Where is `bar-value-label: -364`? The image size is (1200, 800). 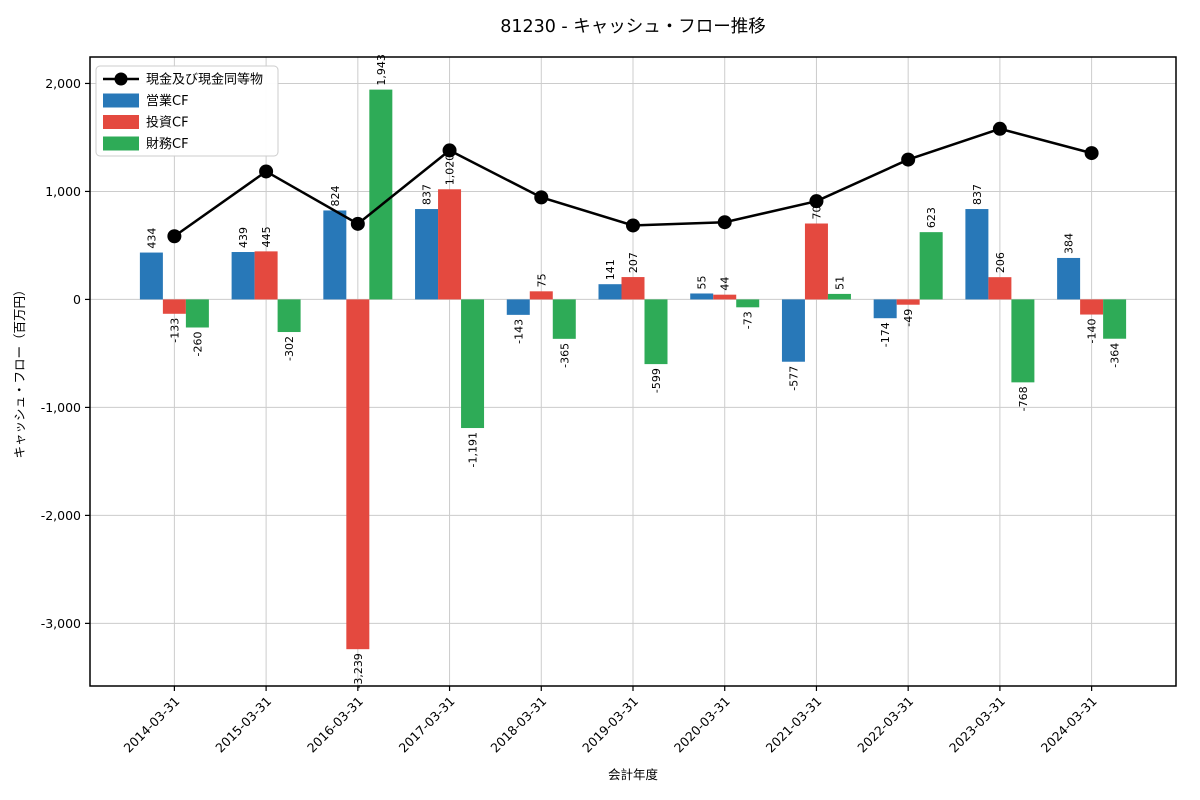
bar-value-label: -364 is located at coordinates (1115, 355).